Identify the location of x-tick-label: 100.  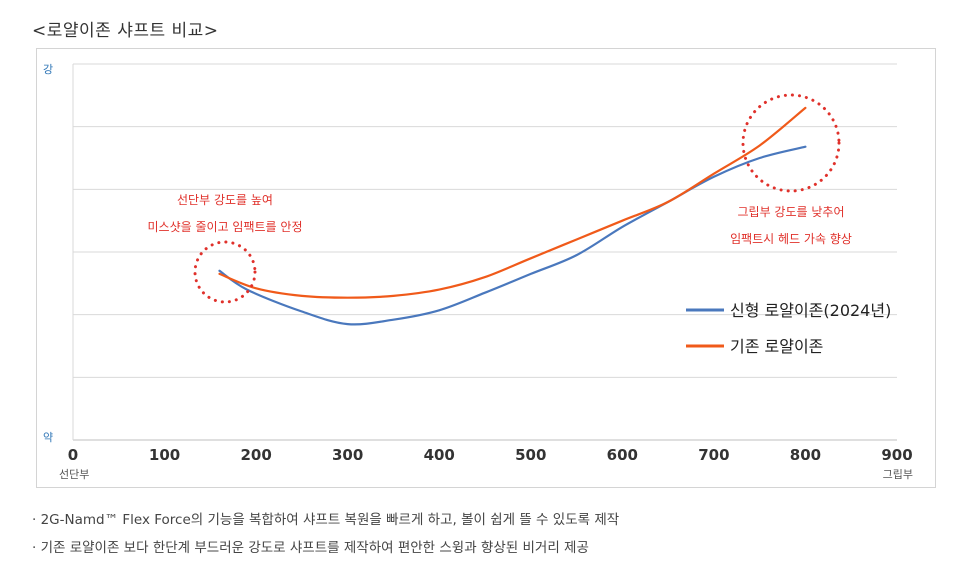
(164, 455).